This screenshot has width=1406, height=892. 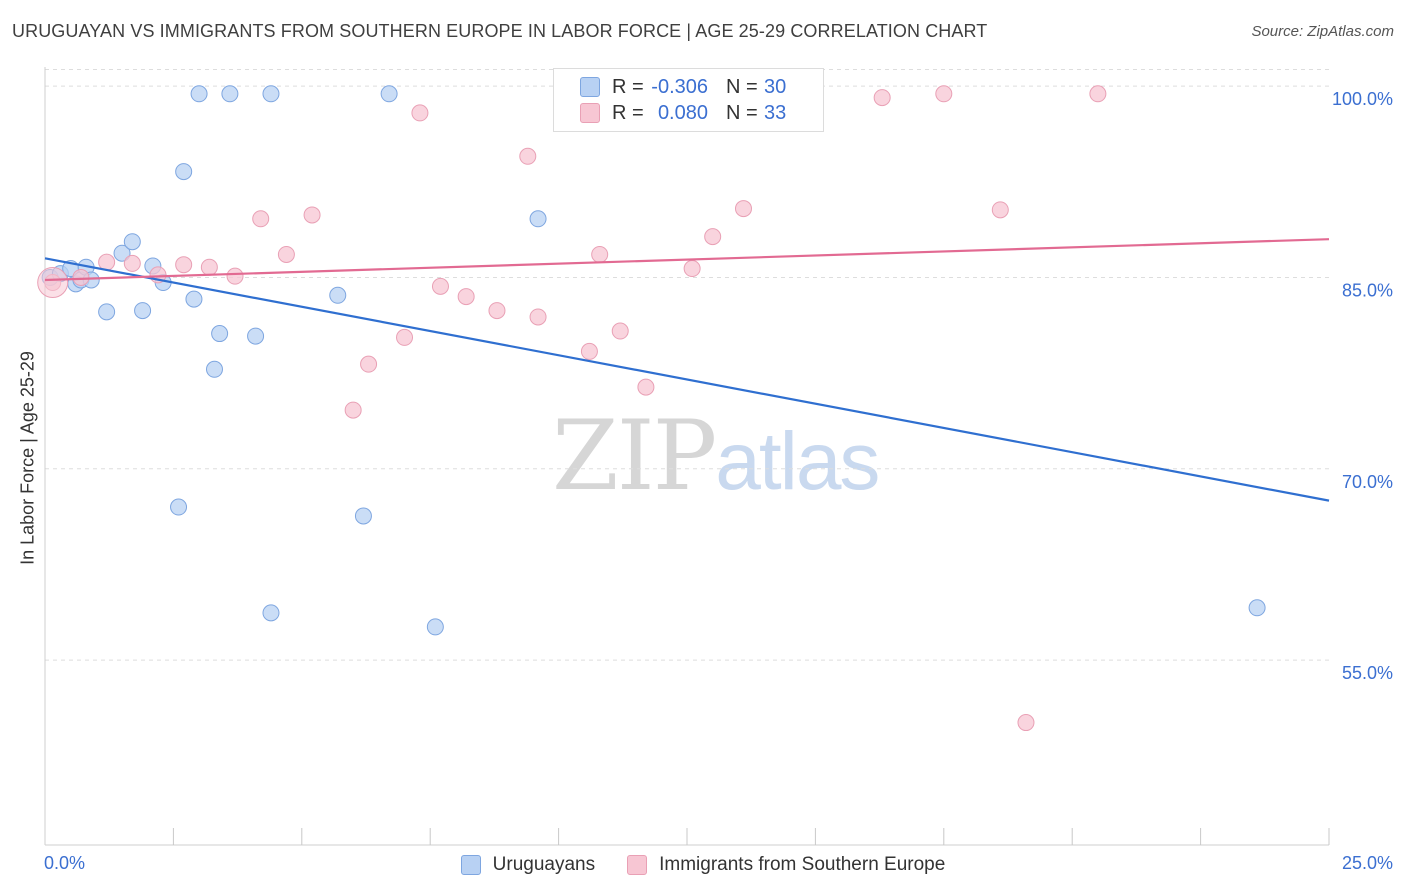 What do you see at coordinates (797, 461) in the screenshot?
I see `watermark-atlas: atlas` at bounding box center [797, 461].